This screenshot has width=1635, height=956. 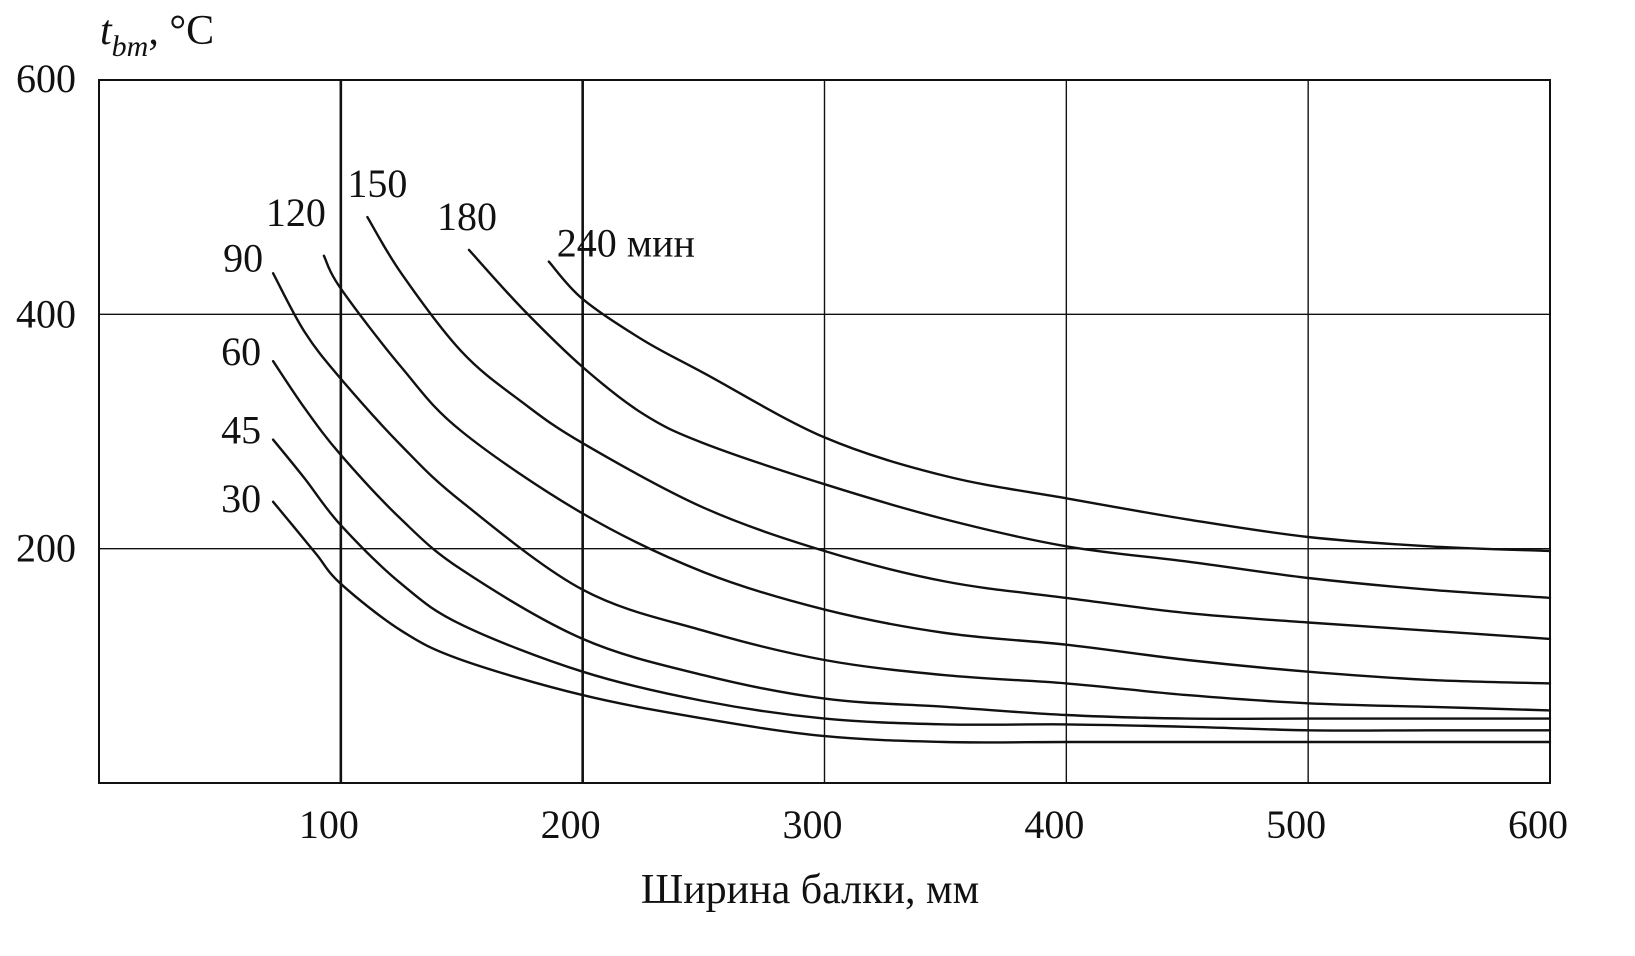 I want to click on y-tick-label: 200, so click(x=46, y=548).